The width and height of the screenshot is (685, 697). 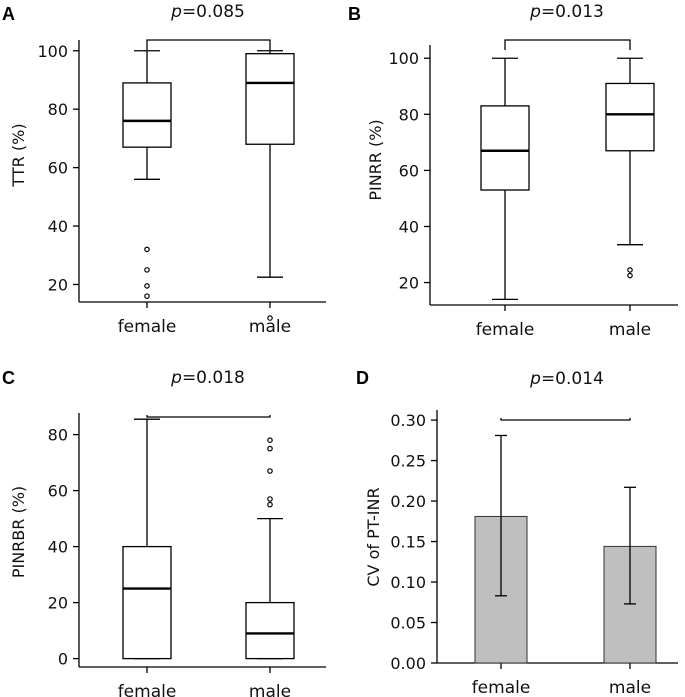 I want to click on panel-d-y-tick-label-3: 0.15, so click(x=408, y=542).